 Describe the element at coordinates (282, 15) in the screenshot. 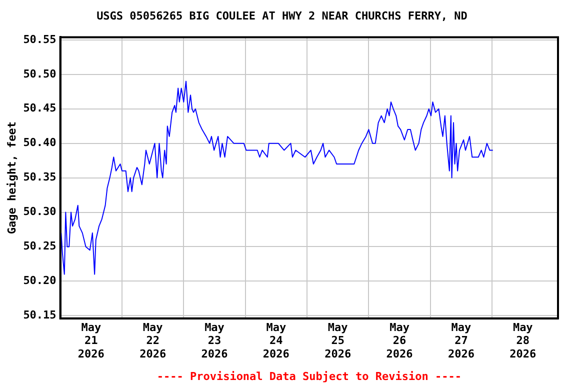

I see `chart-title: USGS 05056265 BIG COULEE AT HWY 2 NEAR CHURCHS FERRY, ND` at that location.